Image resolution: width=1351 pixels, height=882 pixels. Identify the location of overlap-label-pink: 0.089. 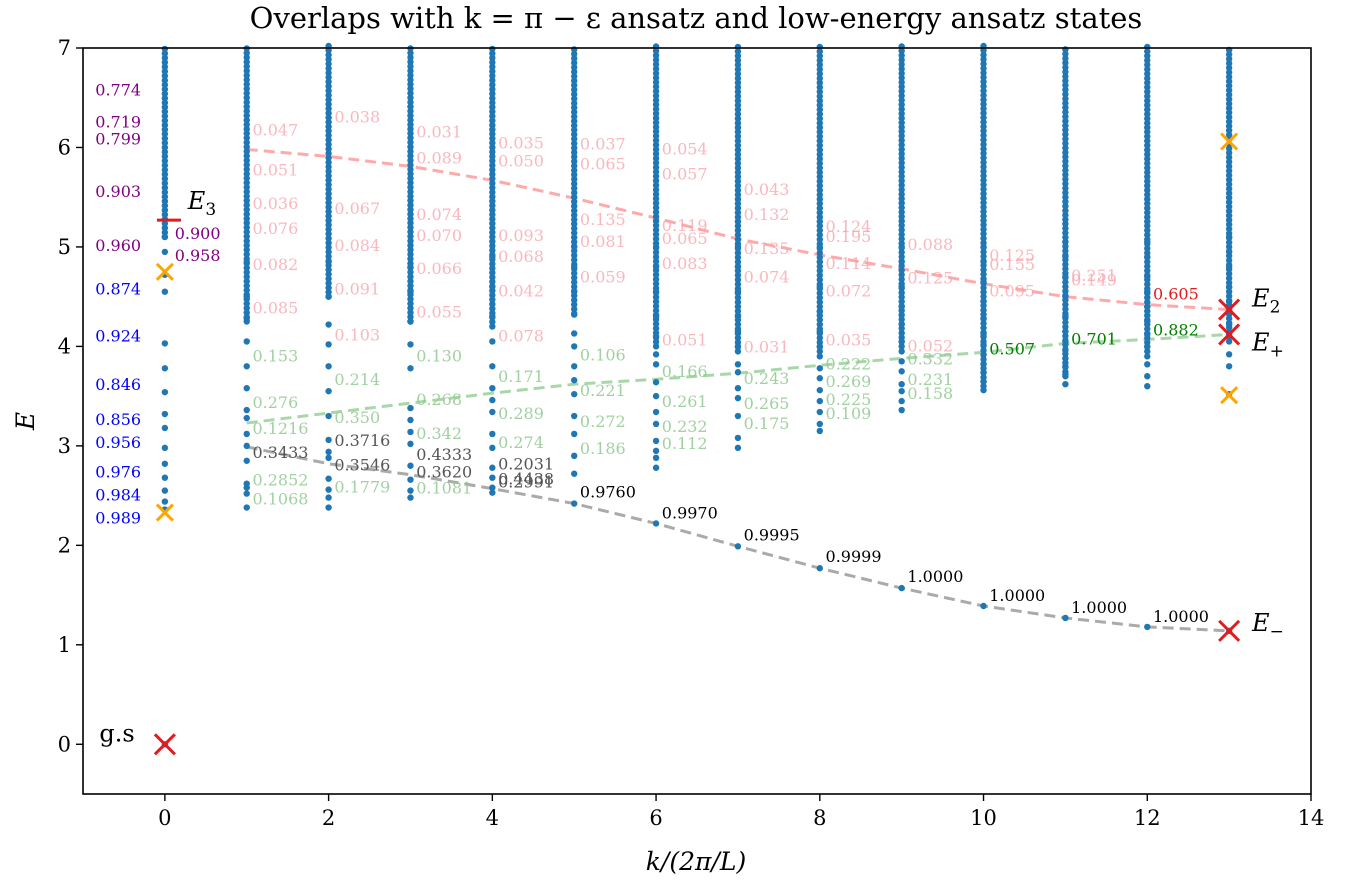
(439, 157).